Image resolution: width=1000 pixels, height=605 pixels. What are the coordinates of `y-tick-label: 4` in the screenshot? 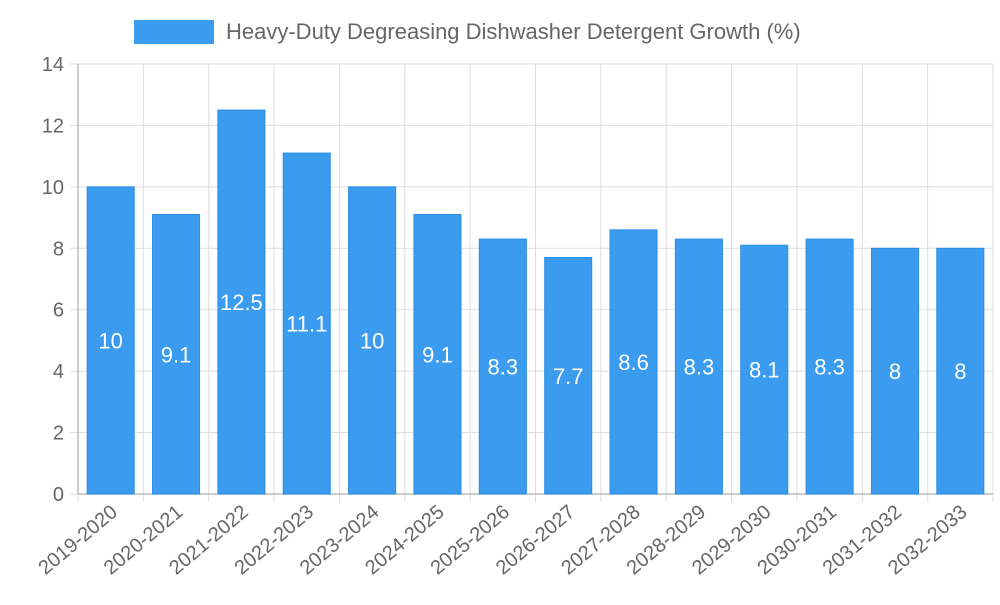 It's located at (58, 372).